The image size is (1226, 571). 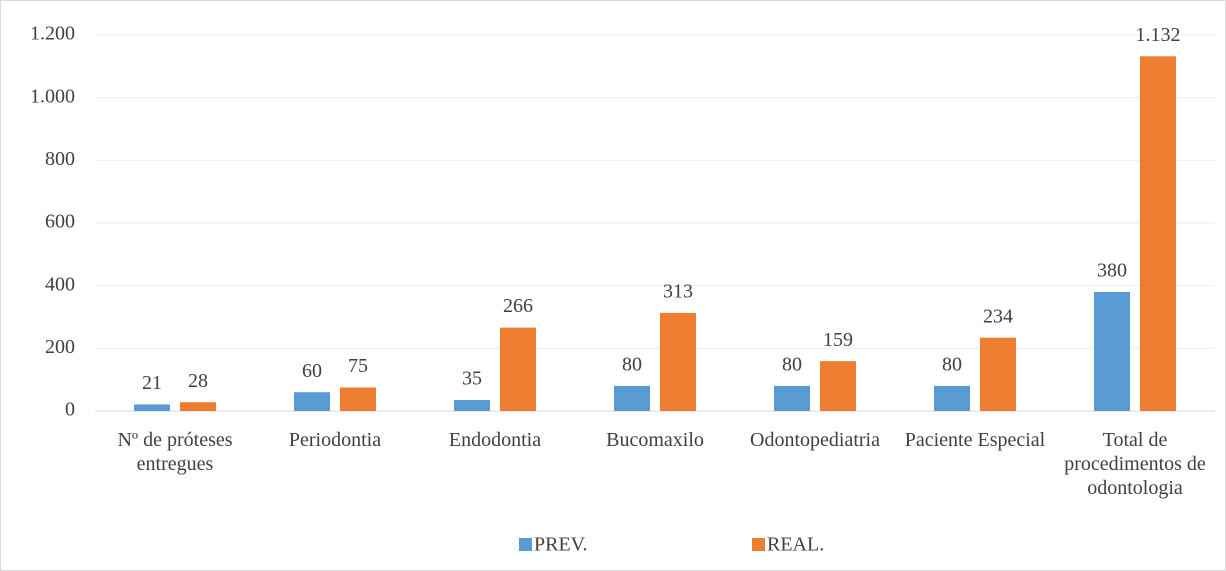 What do you see at coordinates (60, 159) in the screenshot?
I see `y-tick-label: 800` at bounding box center [60, 159].